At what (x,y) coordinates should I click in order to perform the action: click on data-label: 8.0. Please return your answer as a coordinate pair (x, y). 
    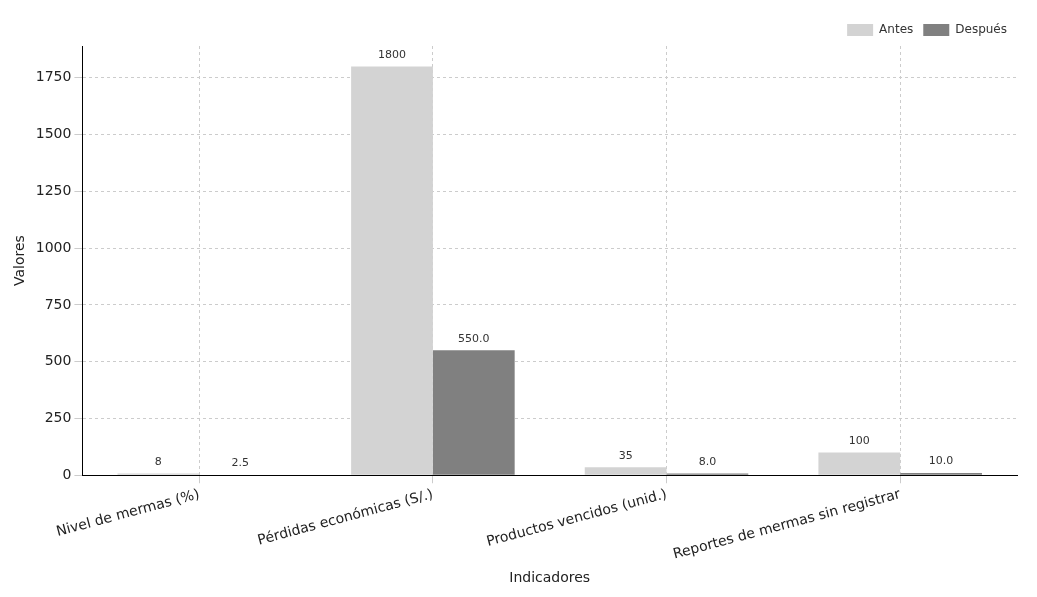
    Looking at the image, I should click on (707, 461).